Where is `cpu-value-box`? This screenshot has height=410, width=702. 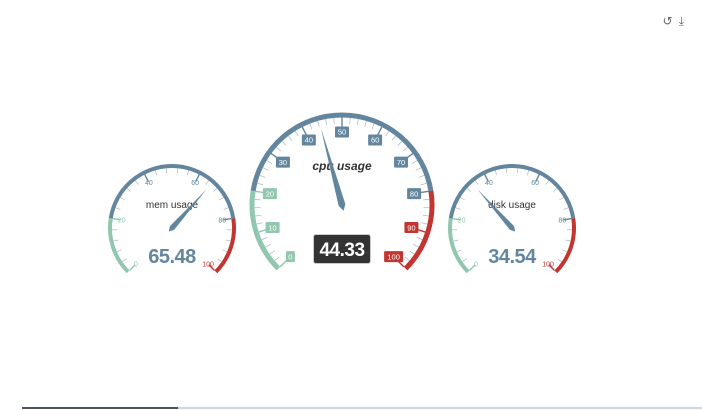 cpu-value-box is located at coordinates (342, 249).